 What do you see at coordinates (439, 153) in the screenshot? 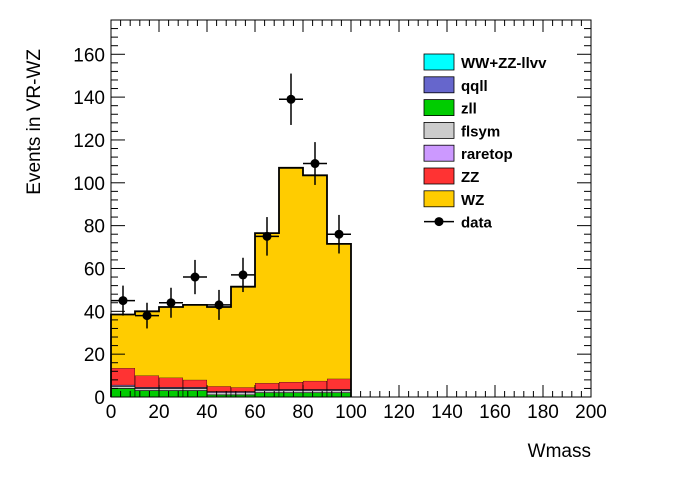
I see `legend-swatch-raretop` at bounding box center [439, 153].